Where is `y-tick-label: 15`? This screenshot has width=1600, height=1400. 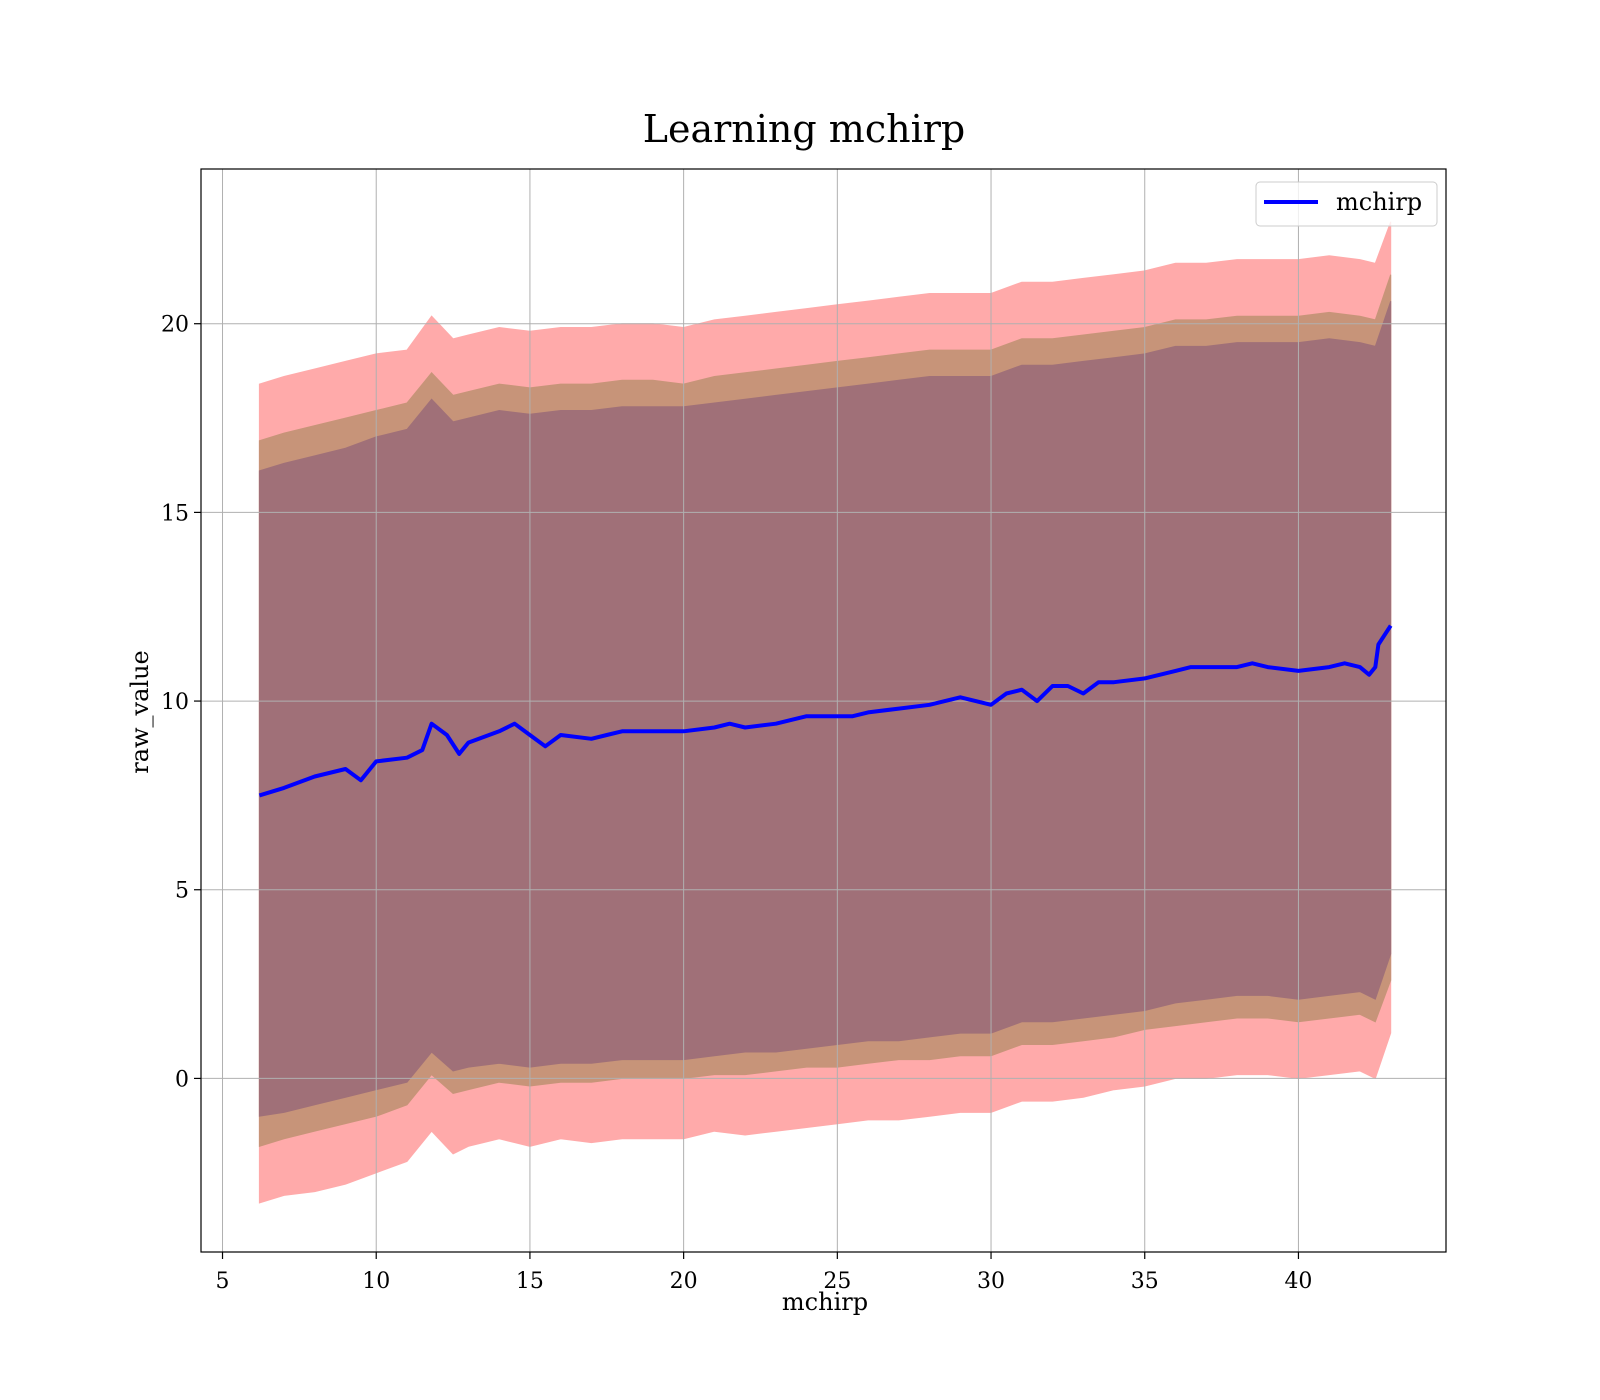
y-tick-label: 15 is located at coordinates (175, 513).